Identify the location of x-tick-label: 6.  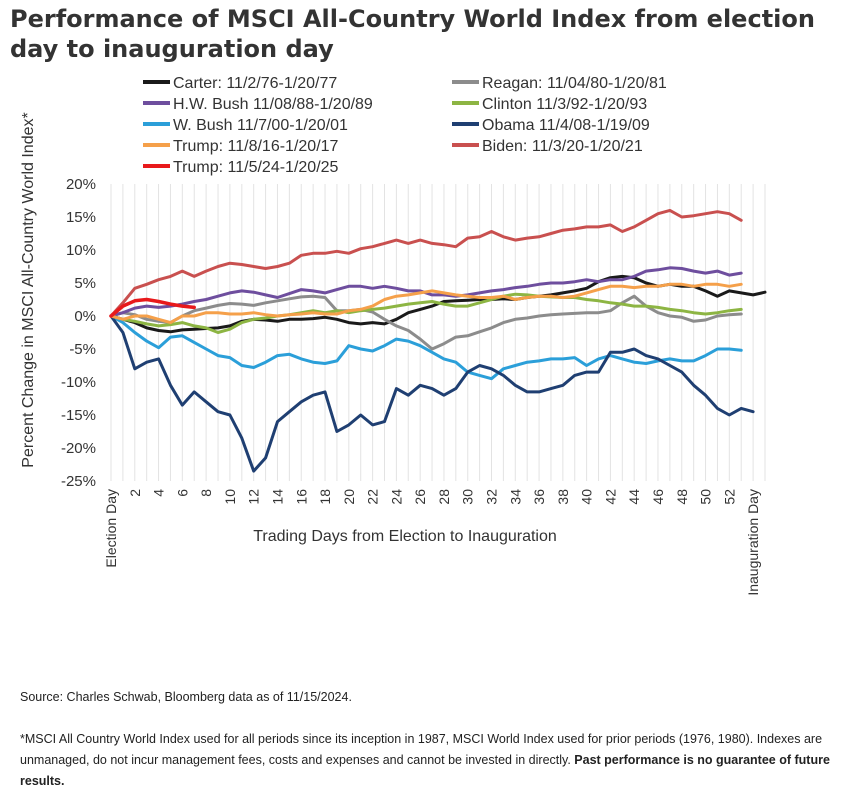
(182, 493).